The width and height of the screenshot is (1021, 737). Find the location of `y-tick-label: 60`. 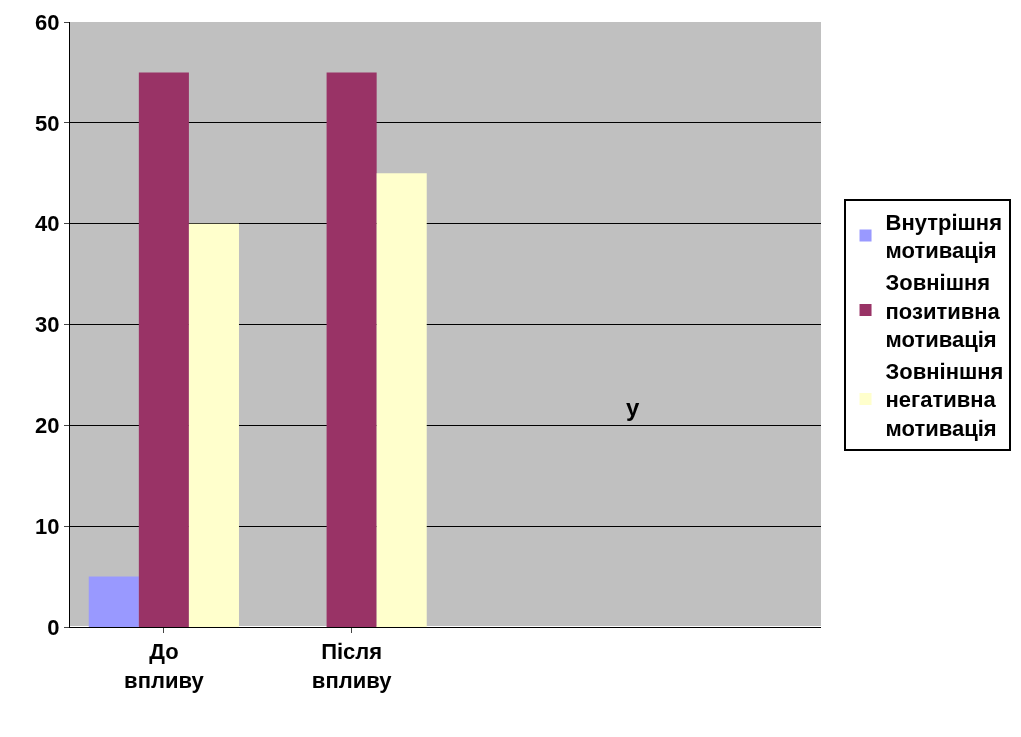

y-tick-label: 60 is located at coordinates (47, 22).